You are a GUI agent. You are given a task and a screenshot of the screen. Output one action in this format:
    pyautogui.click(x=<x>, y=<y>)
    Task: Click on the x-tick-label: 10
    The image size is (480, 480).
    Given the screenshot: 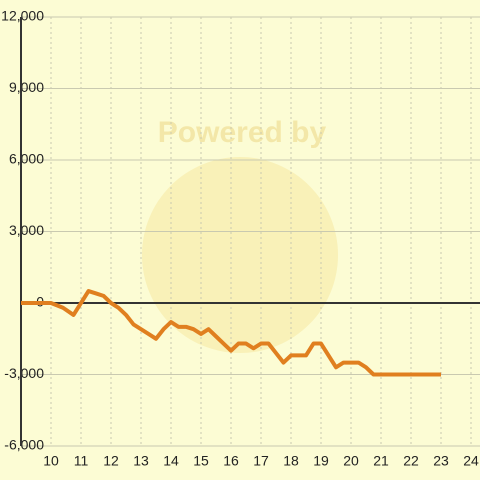 What is the action you would take?
    pyautogui.click(x=51, y=461)
    